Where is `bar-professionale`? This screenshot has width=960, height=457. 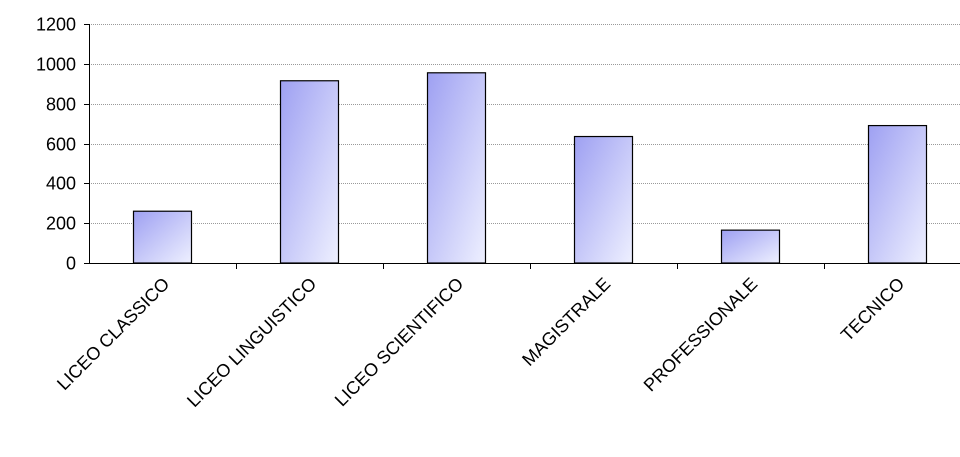 bar-professionale is located at coordinates (750, 246).